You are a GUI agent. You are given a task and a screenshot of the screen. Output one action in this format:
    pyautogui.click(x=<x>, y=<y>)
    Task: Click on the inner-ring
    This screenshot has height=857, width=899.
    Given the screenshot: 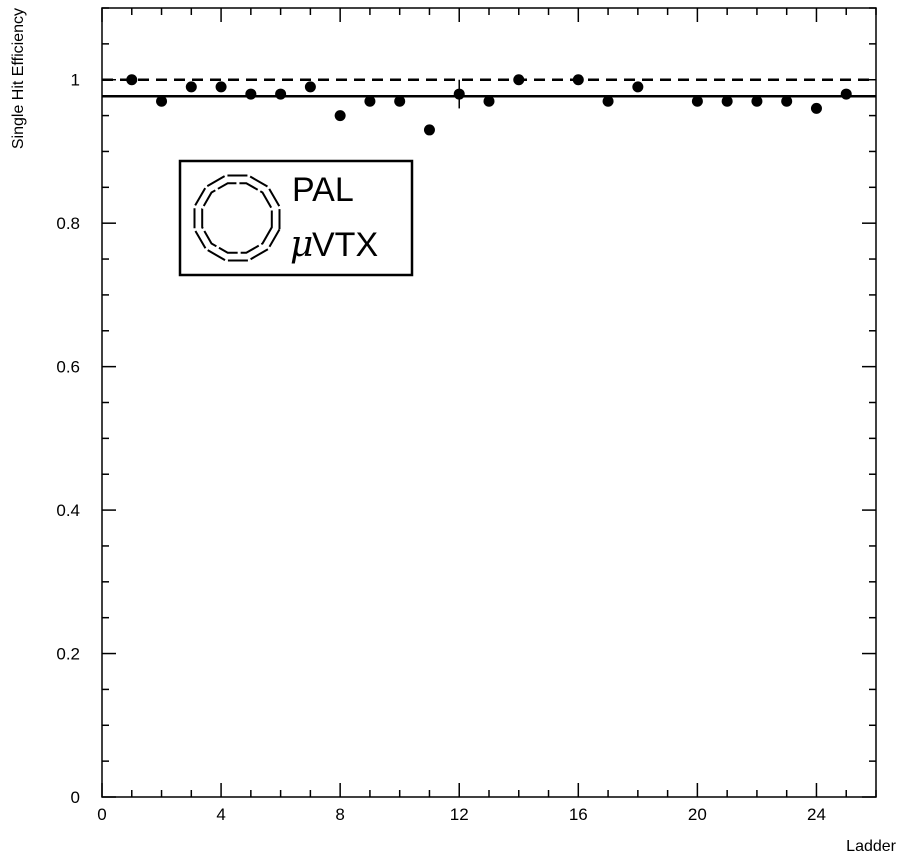 What is the action you would take?
    pyautogui.click(x=237, y=218)
    